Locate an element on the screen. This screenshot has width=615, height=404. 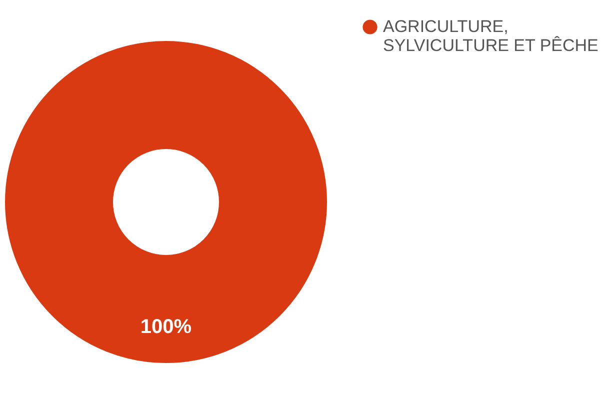
legend-label: AGRICULTURE, SYLVICULTURE ET PÊCHE is located at coordinates (490, 36).